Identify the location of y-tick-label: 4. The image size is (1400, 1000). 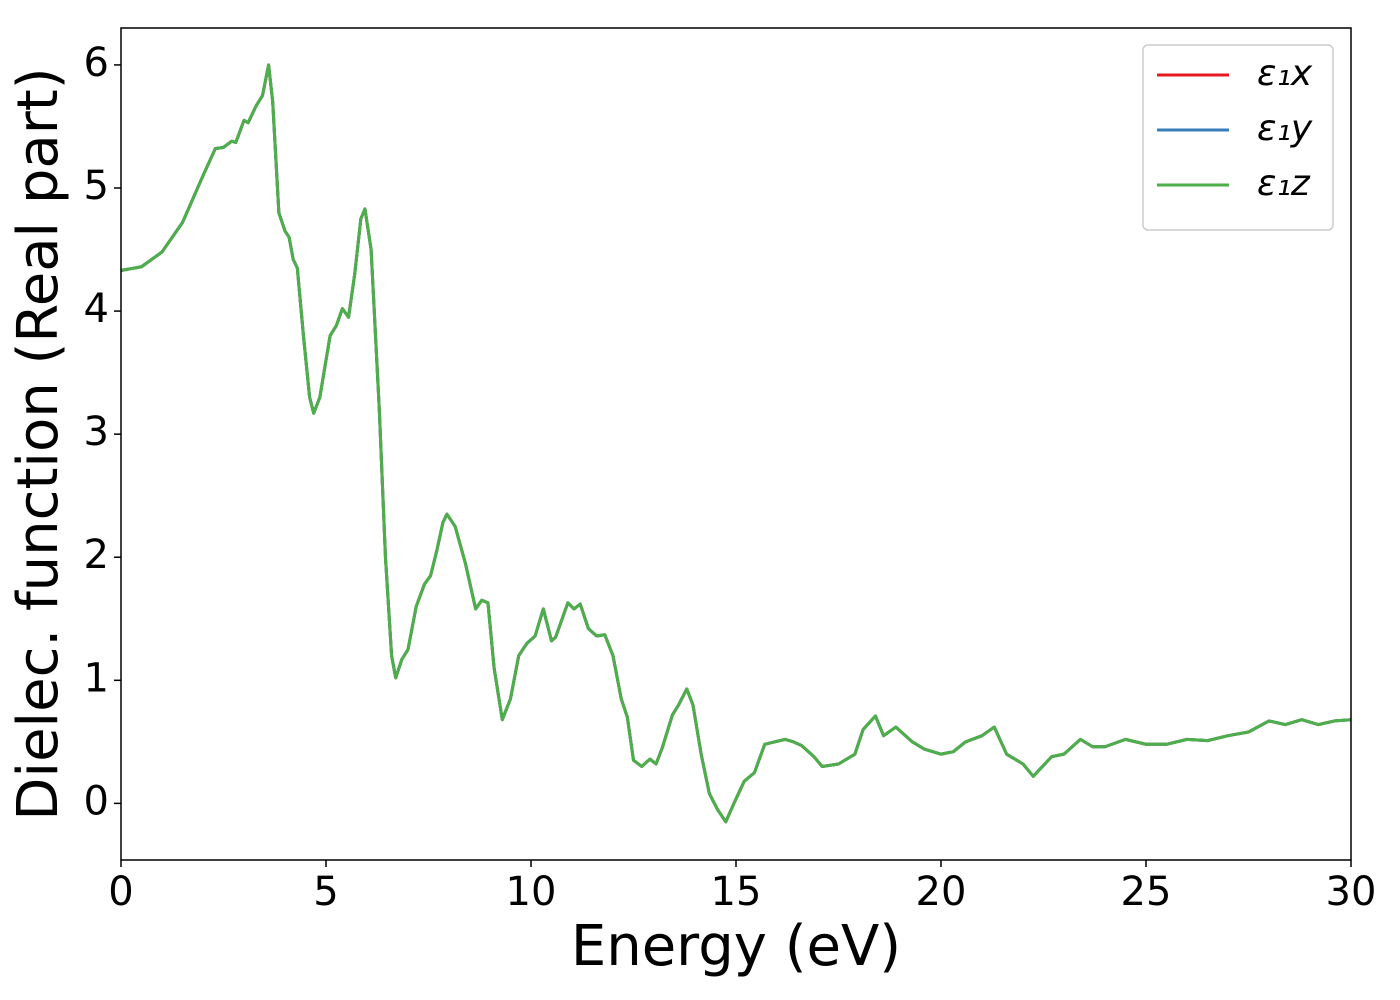
(96, 309).